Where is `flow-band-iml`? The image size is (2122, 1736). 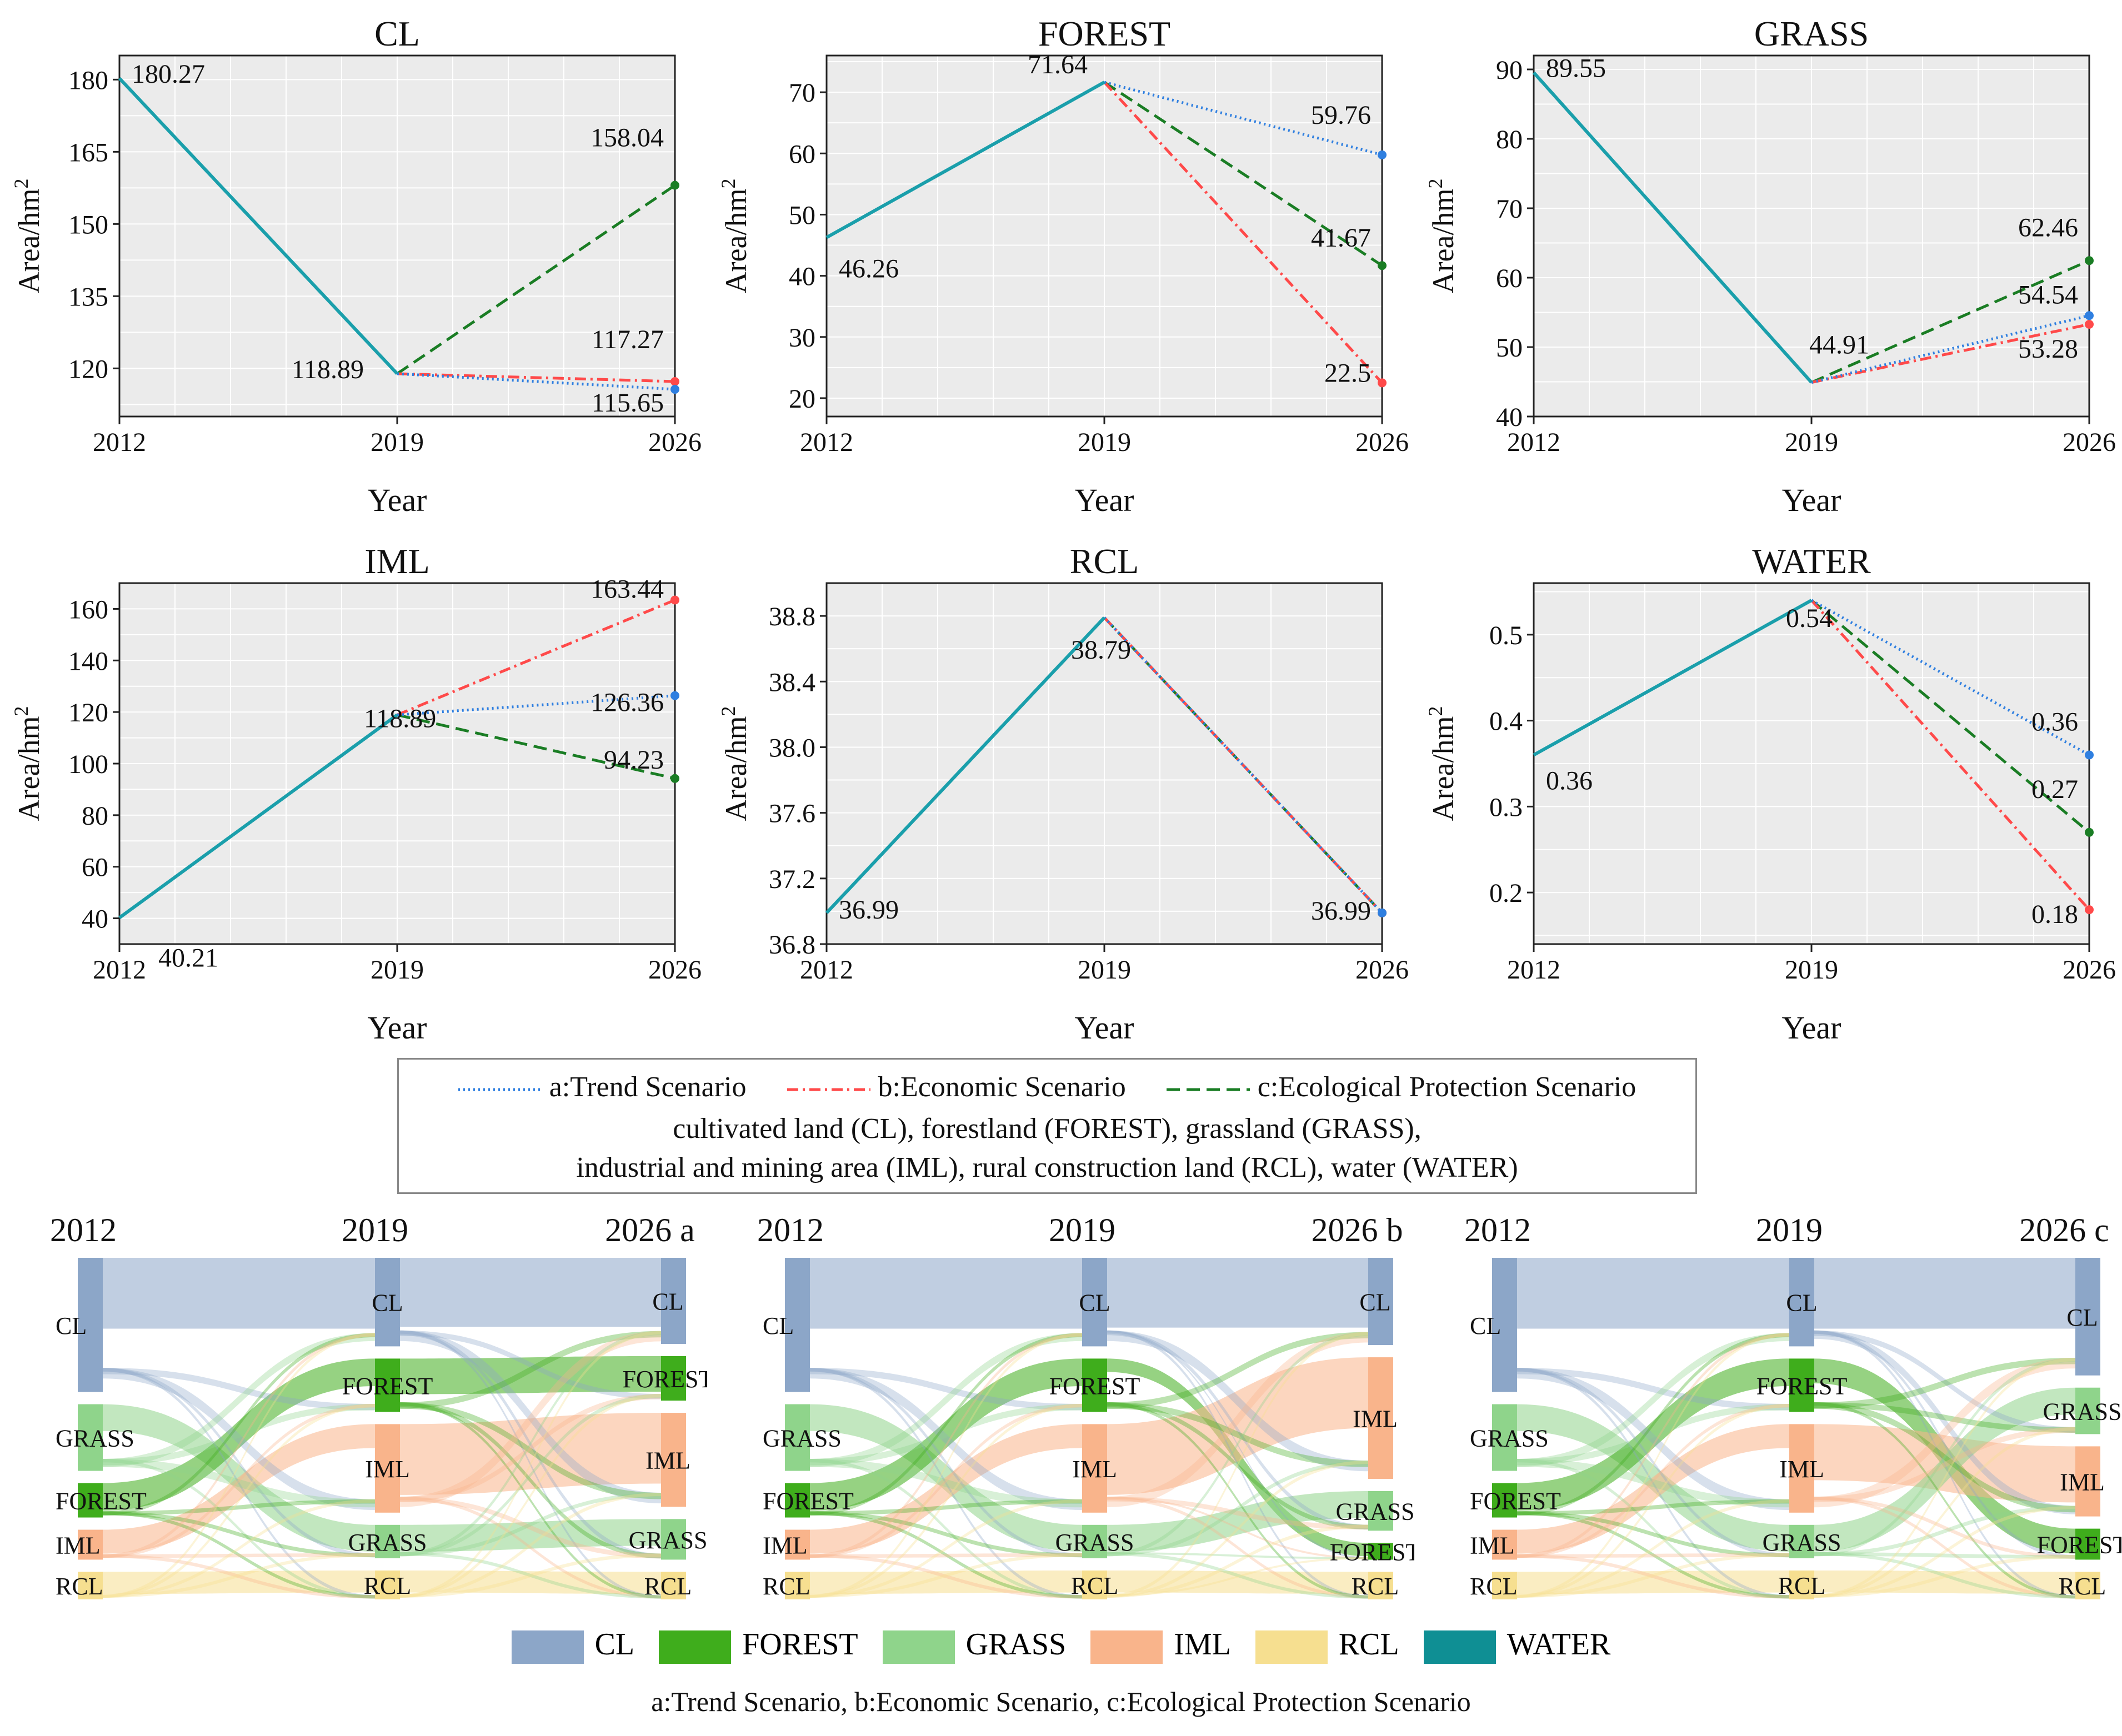
flow-band-iml is located at coordinates (239, 1489).